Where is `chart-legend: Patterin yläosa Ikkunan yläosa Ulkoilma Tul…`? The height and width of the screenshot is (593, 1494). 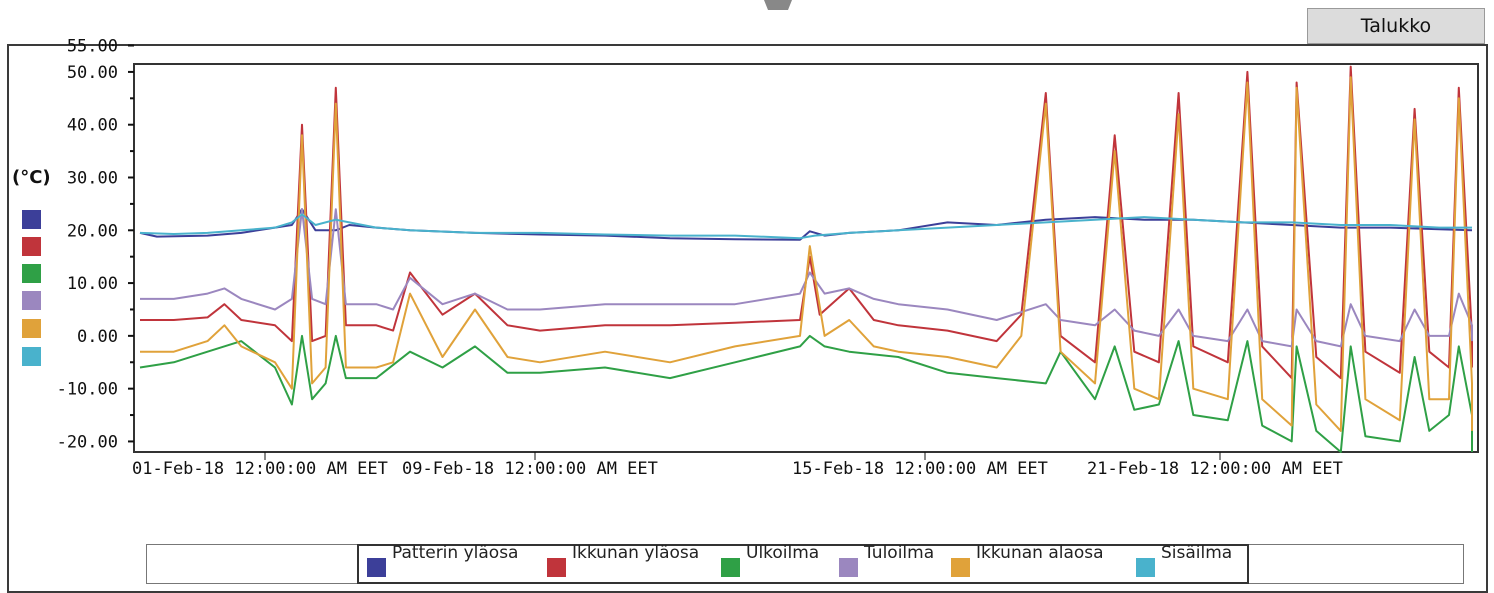
chart-legend: Patterin yläosa Ikkunan yläosa Ulkoilma Tul… is located at coordinates (803, 563).